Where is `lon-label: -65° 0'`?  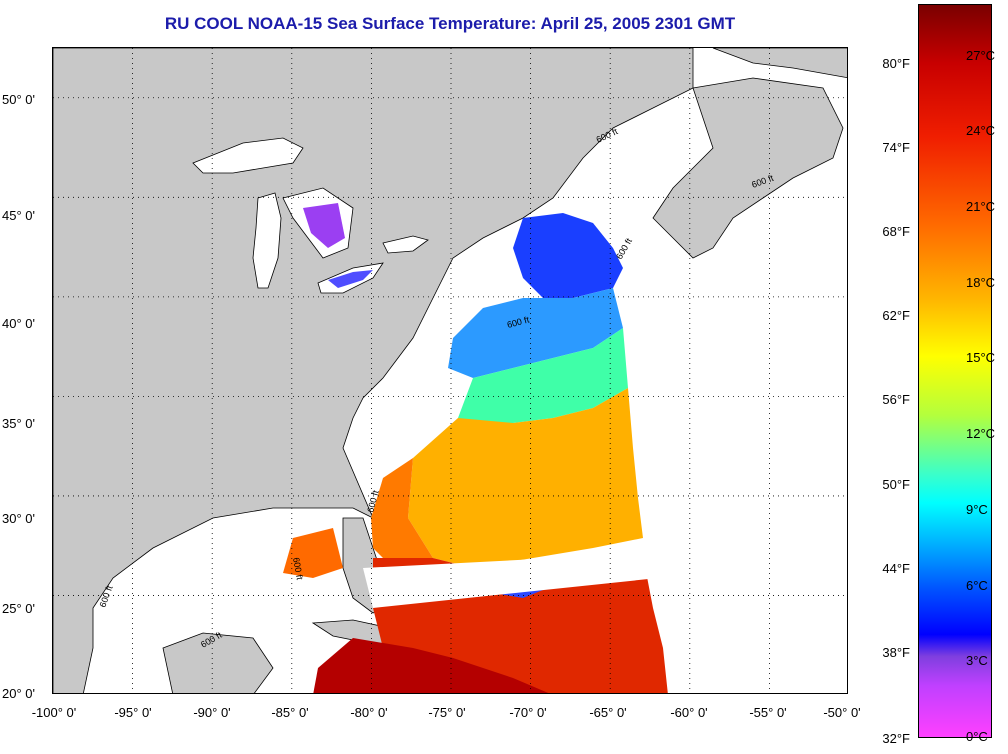
lon-label: -65° 0' is located at coordinates (608, 712).